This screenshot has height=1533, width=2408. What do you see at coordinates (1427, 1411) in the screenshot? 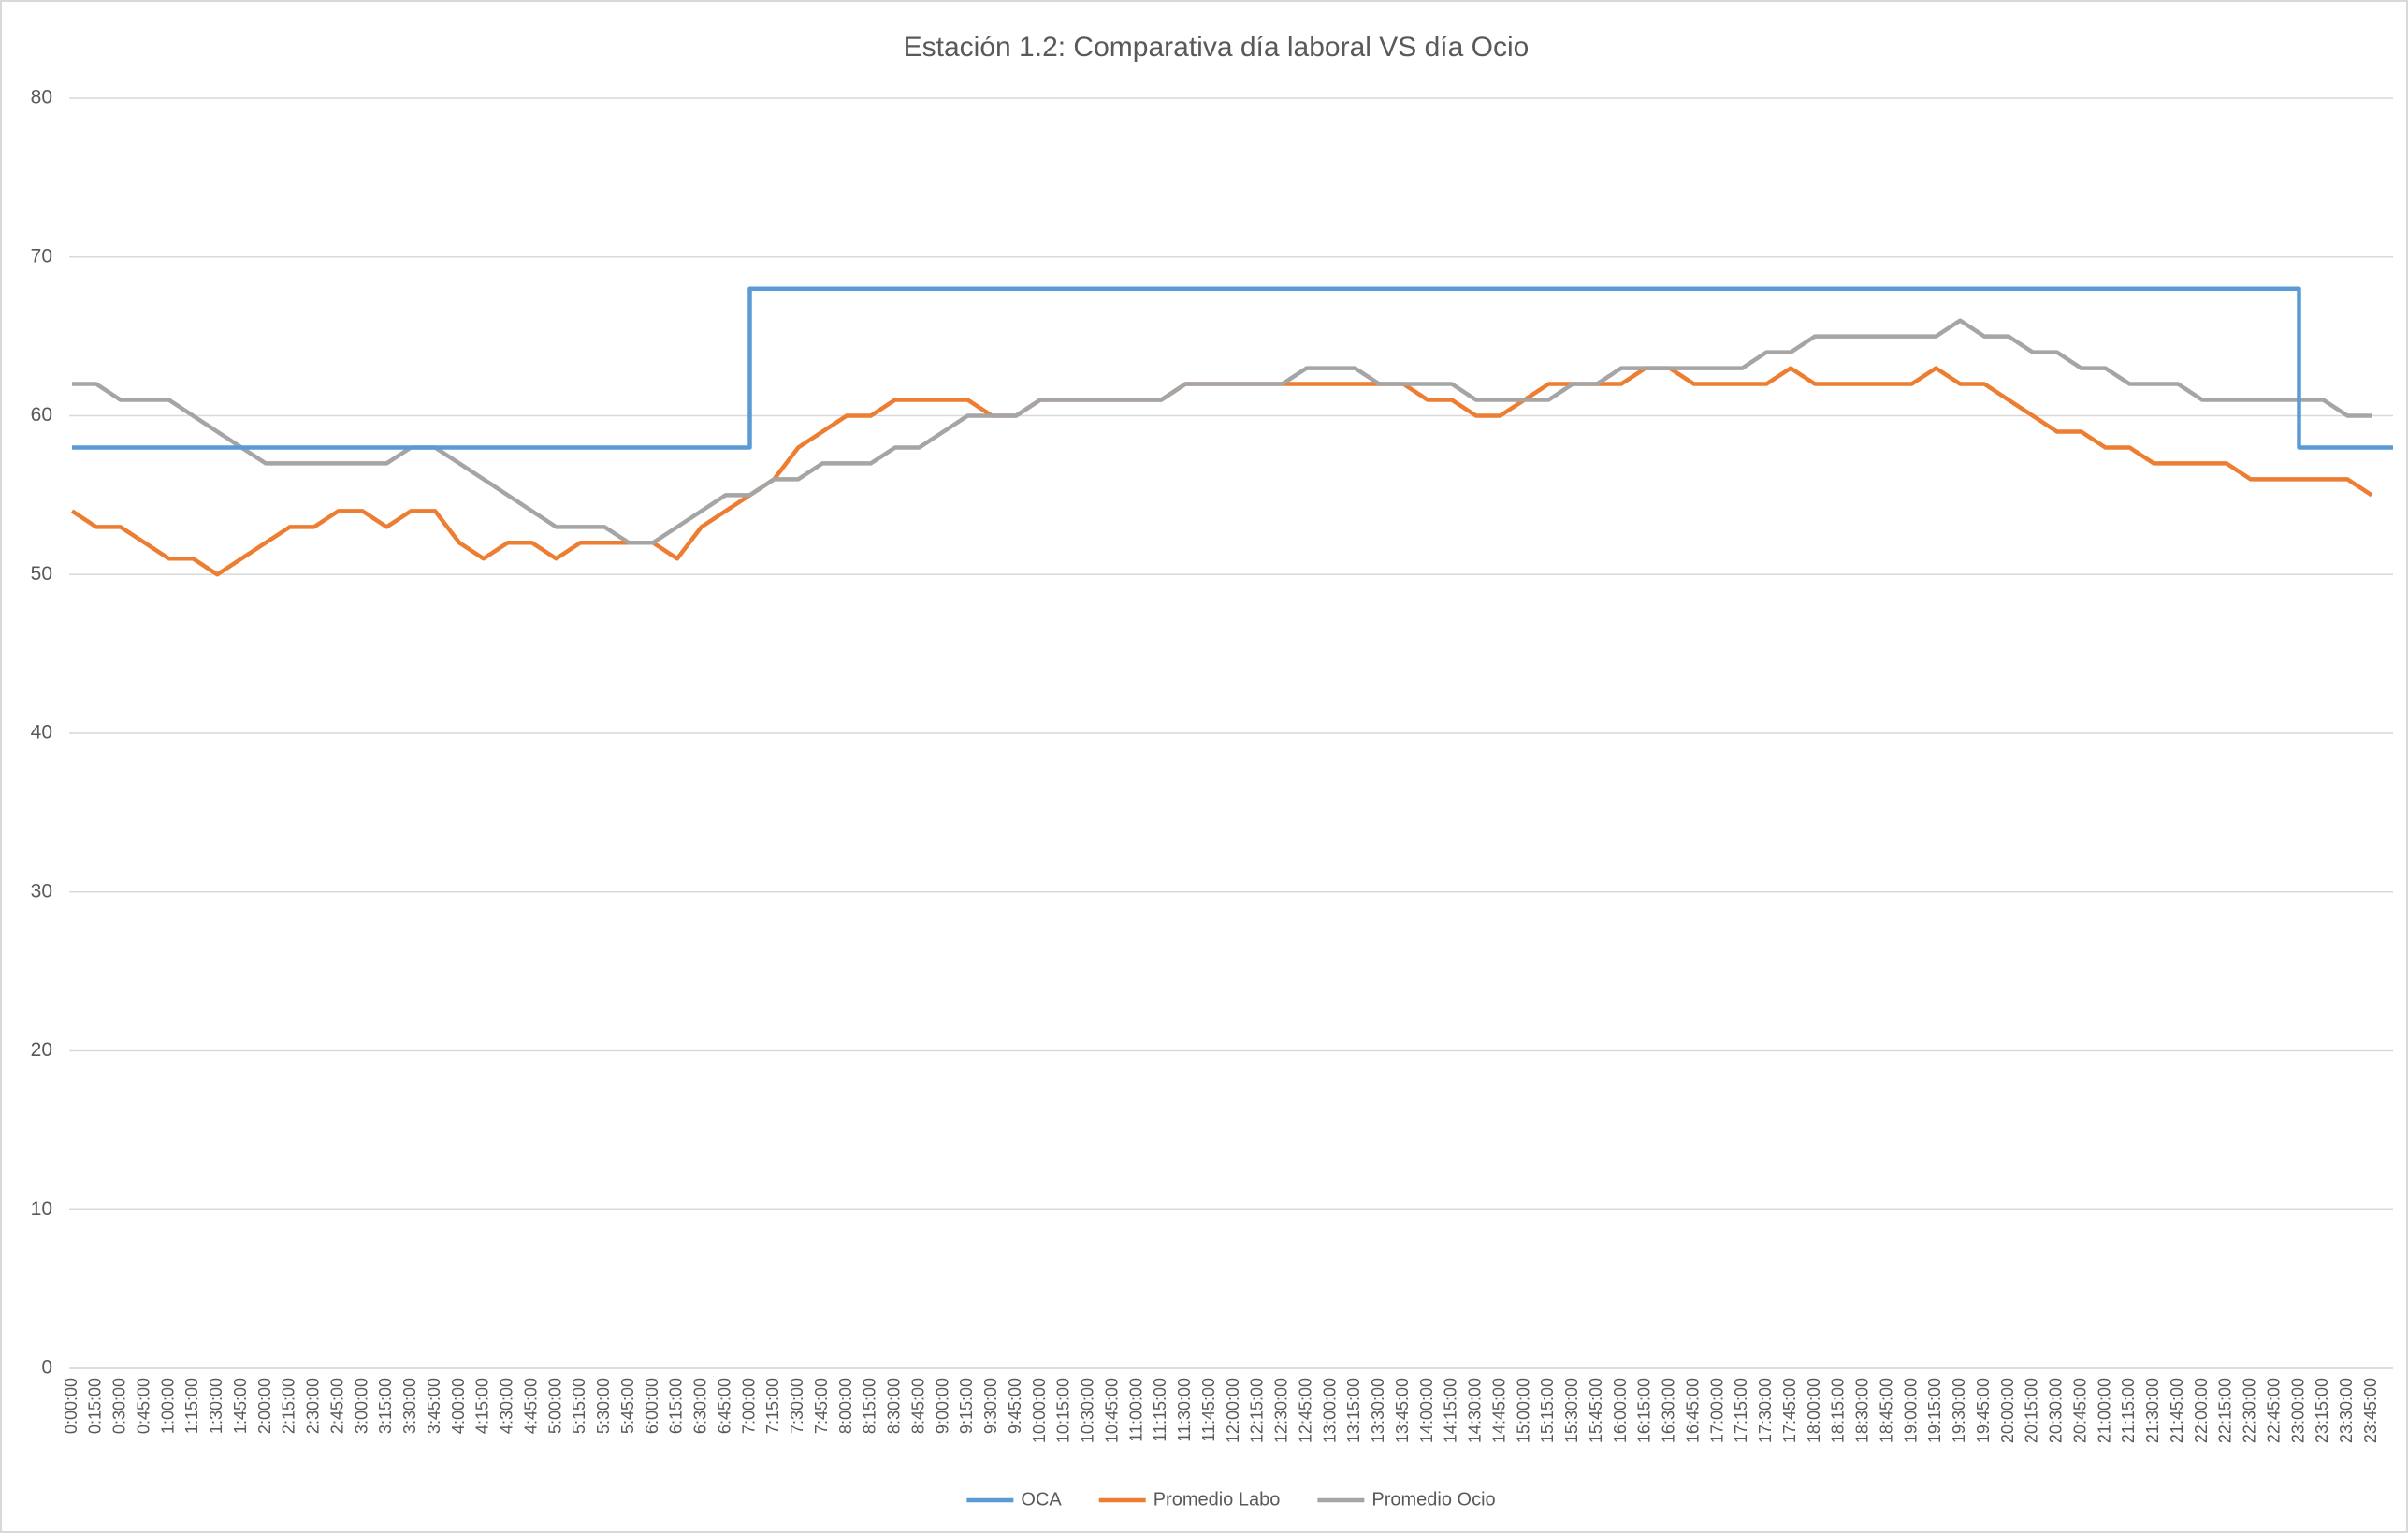
I see `x-tick-label: 14:00:00` at bounding box center [1427, 1411].